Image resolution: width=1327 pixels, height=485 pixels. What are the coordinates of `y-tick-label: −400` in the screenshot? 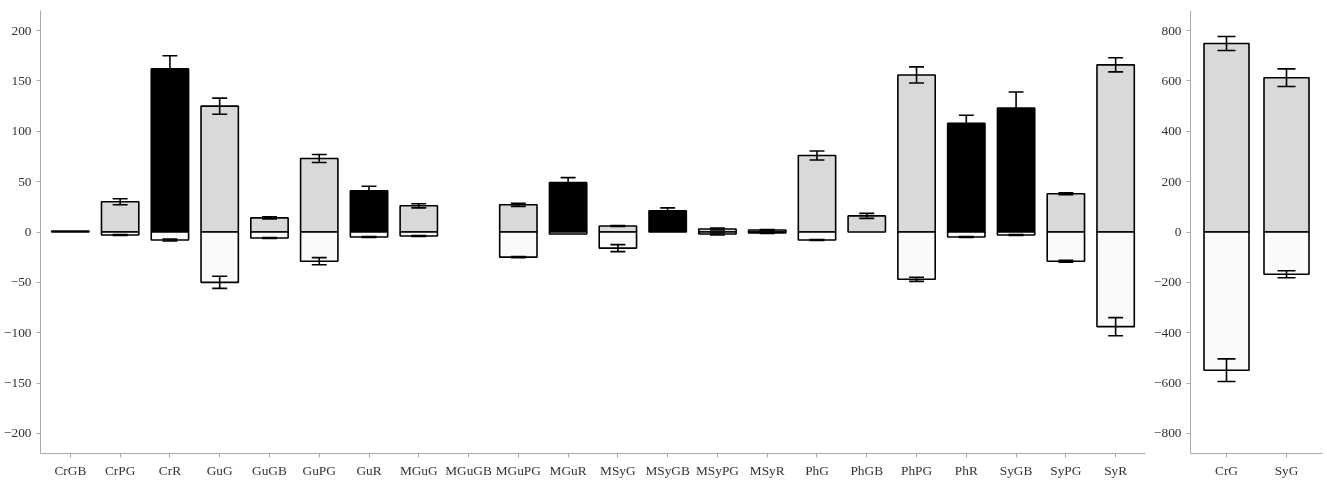 It's located at (1167, 332).